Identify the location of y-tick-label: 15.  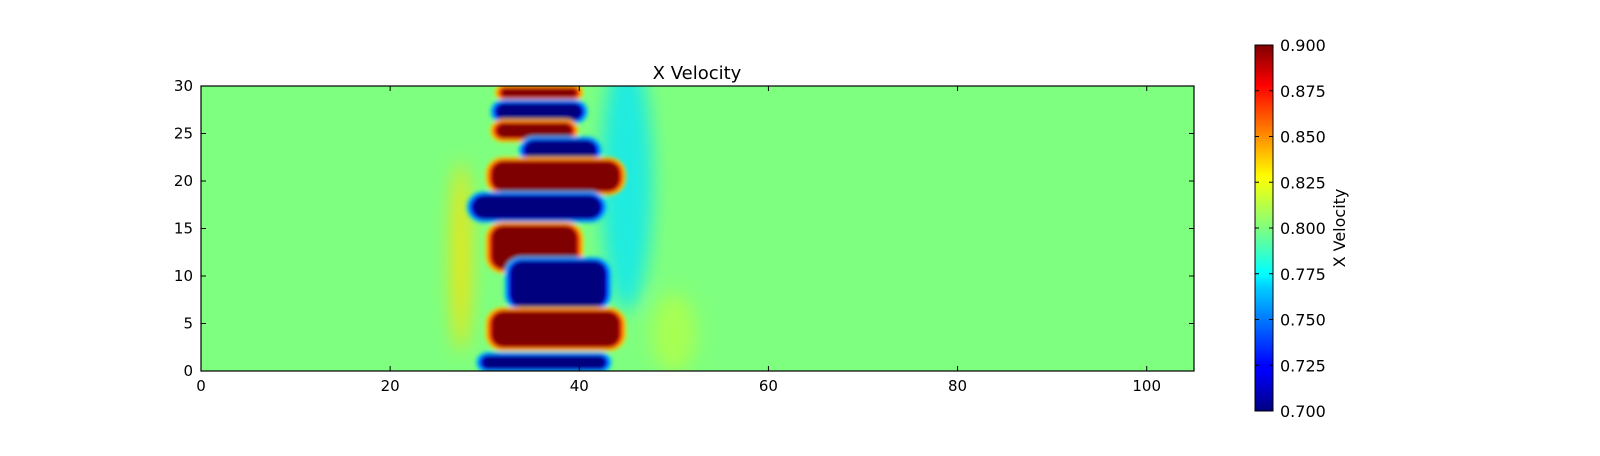
(183, 229).